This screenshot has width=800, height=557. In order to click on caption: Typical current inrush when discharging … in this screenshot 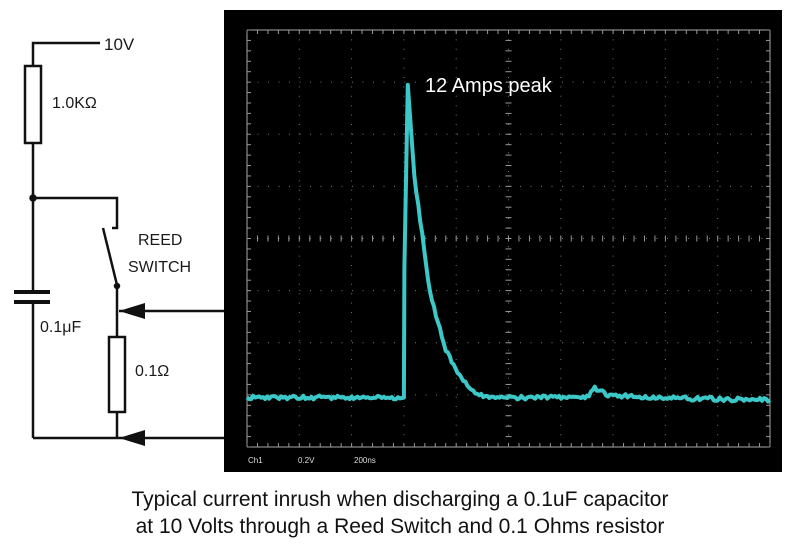, I will do `click(400, 513)`.